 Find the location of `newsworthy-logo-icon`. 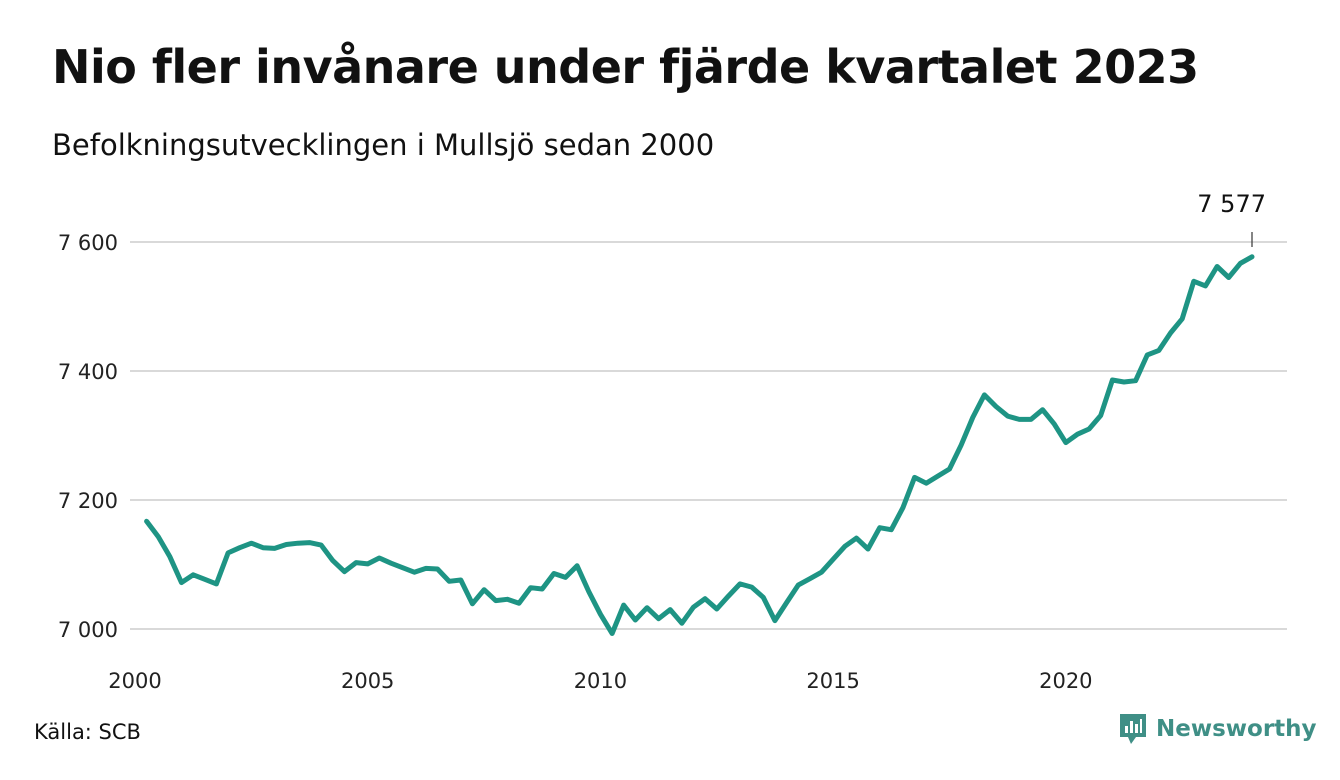

newsworthy-logo-icon is located at coordinates (1133, 729).